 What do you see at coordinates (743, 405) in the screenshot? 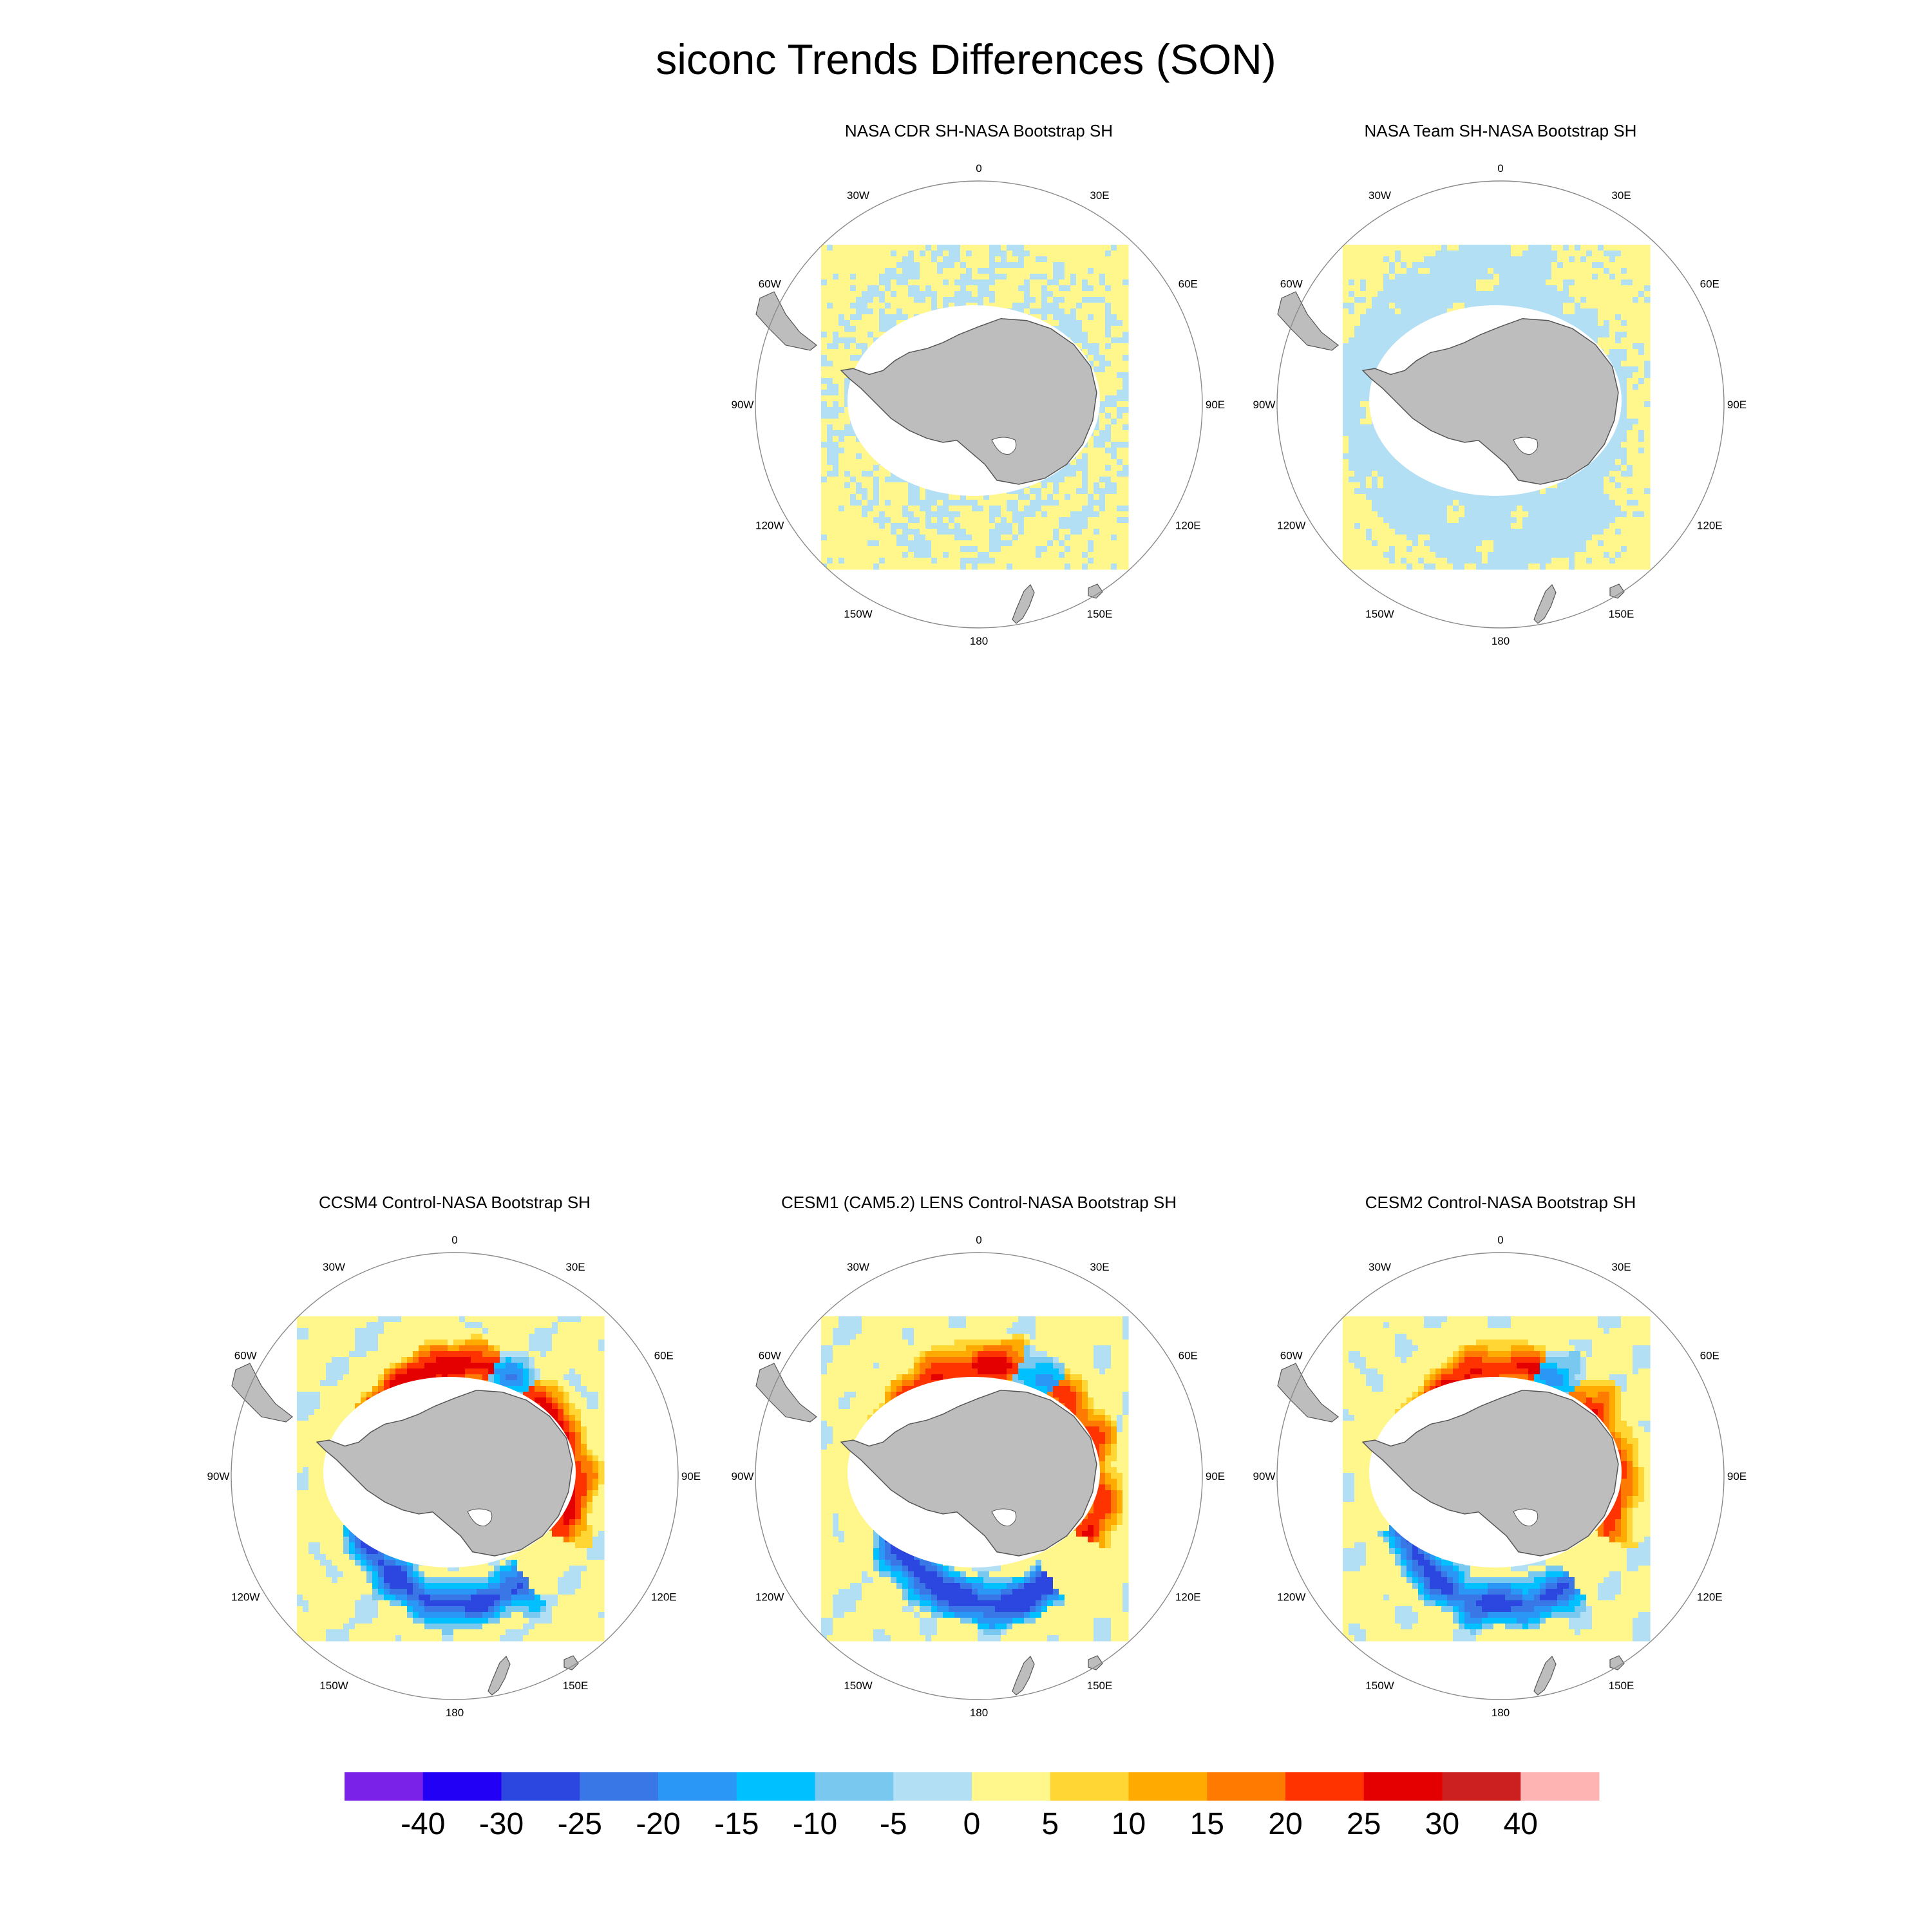
I see `longitude-label: 90W` at bounding box center [743, 405].